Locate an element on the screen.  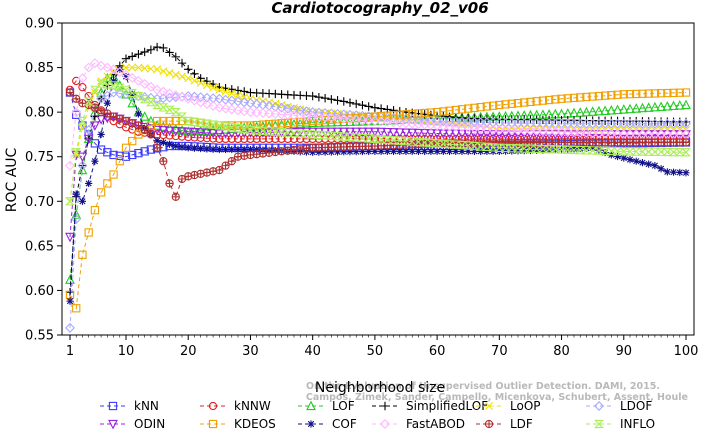
legend-item-simplifiedlof: SimplifiedLOF is located at coordinates (430, 406).